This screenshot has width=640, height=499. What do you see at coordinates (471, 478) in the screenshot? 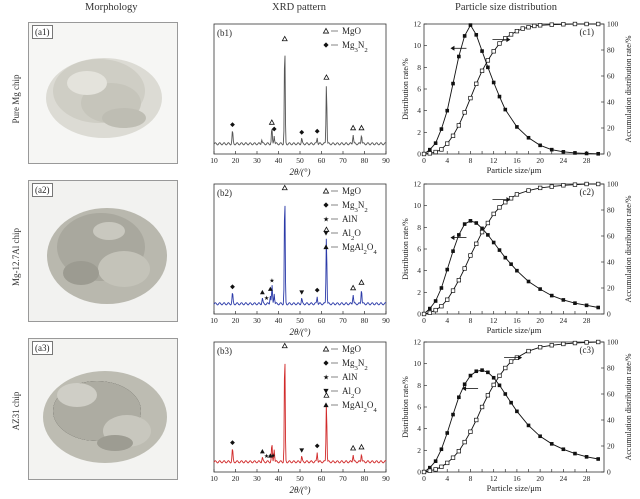
I see `x-tick-label: 8` at bounding box center [471, 478].